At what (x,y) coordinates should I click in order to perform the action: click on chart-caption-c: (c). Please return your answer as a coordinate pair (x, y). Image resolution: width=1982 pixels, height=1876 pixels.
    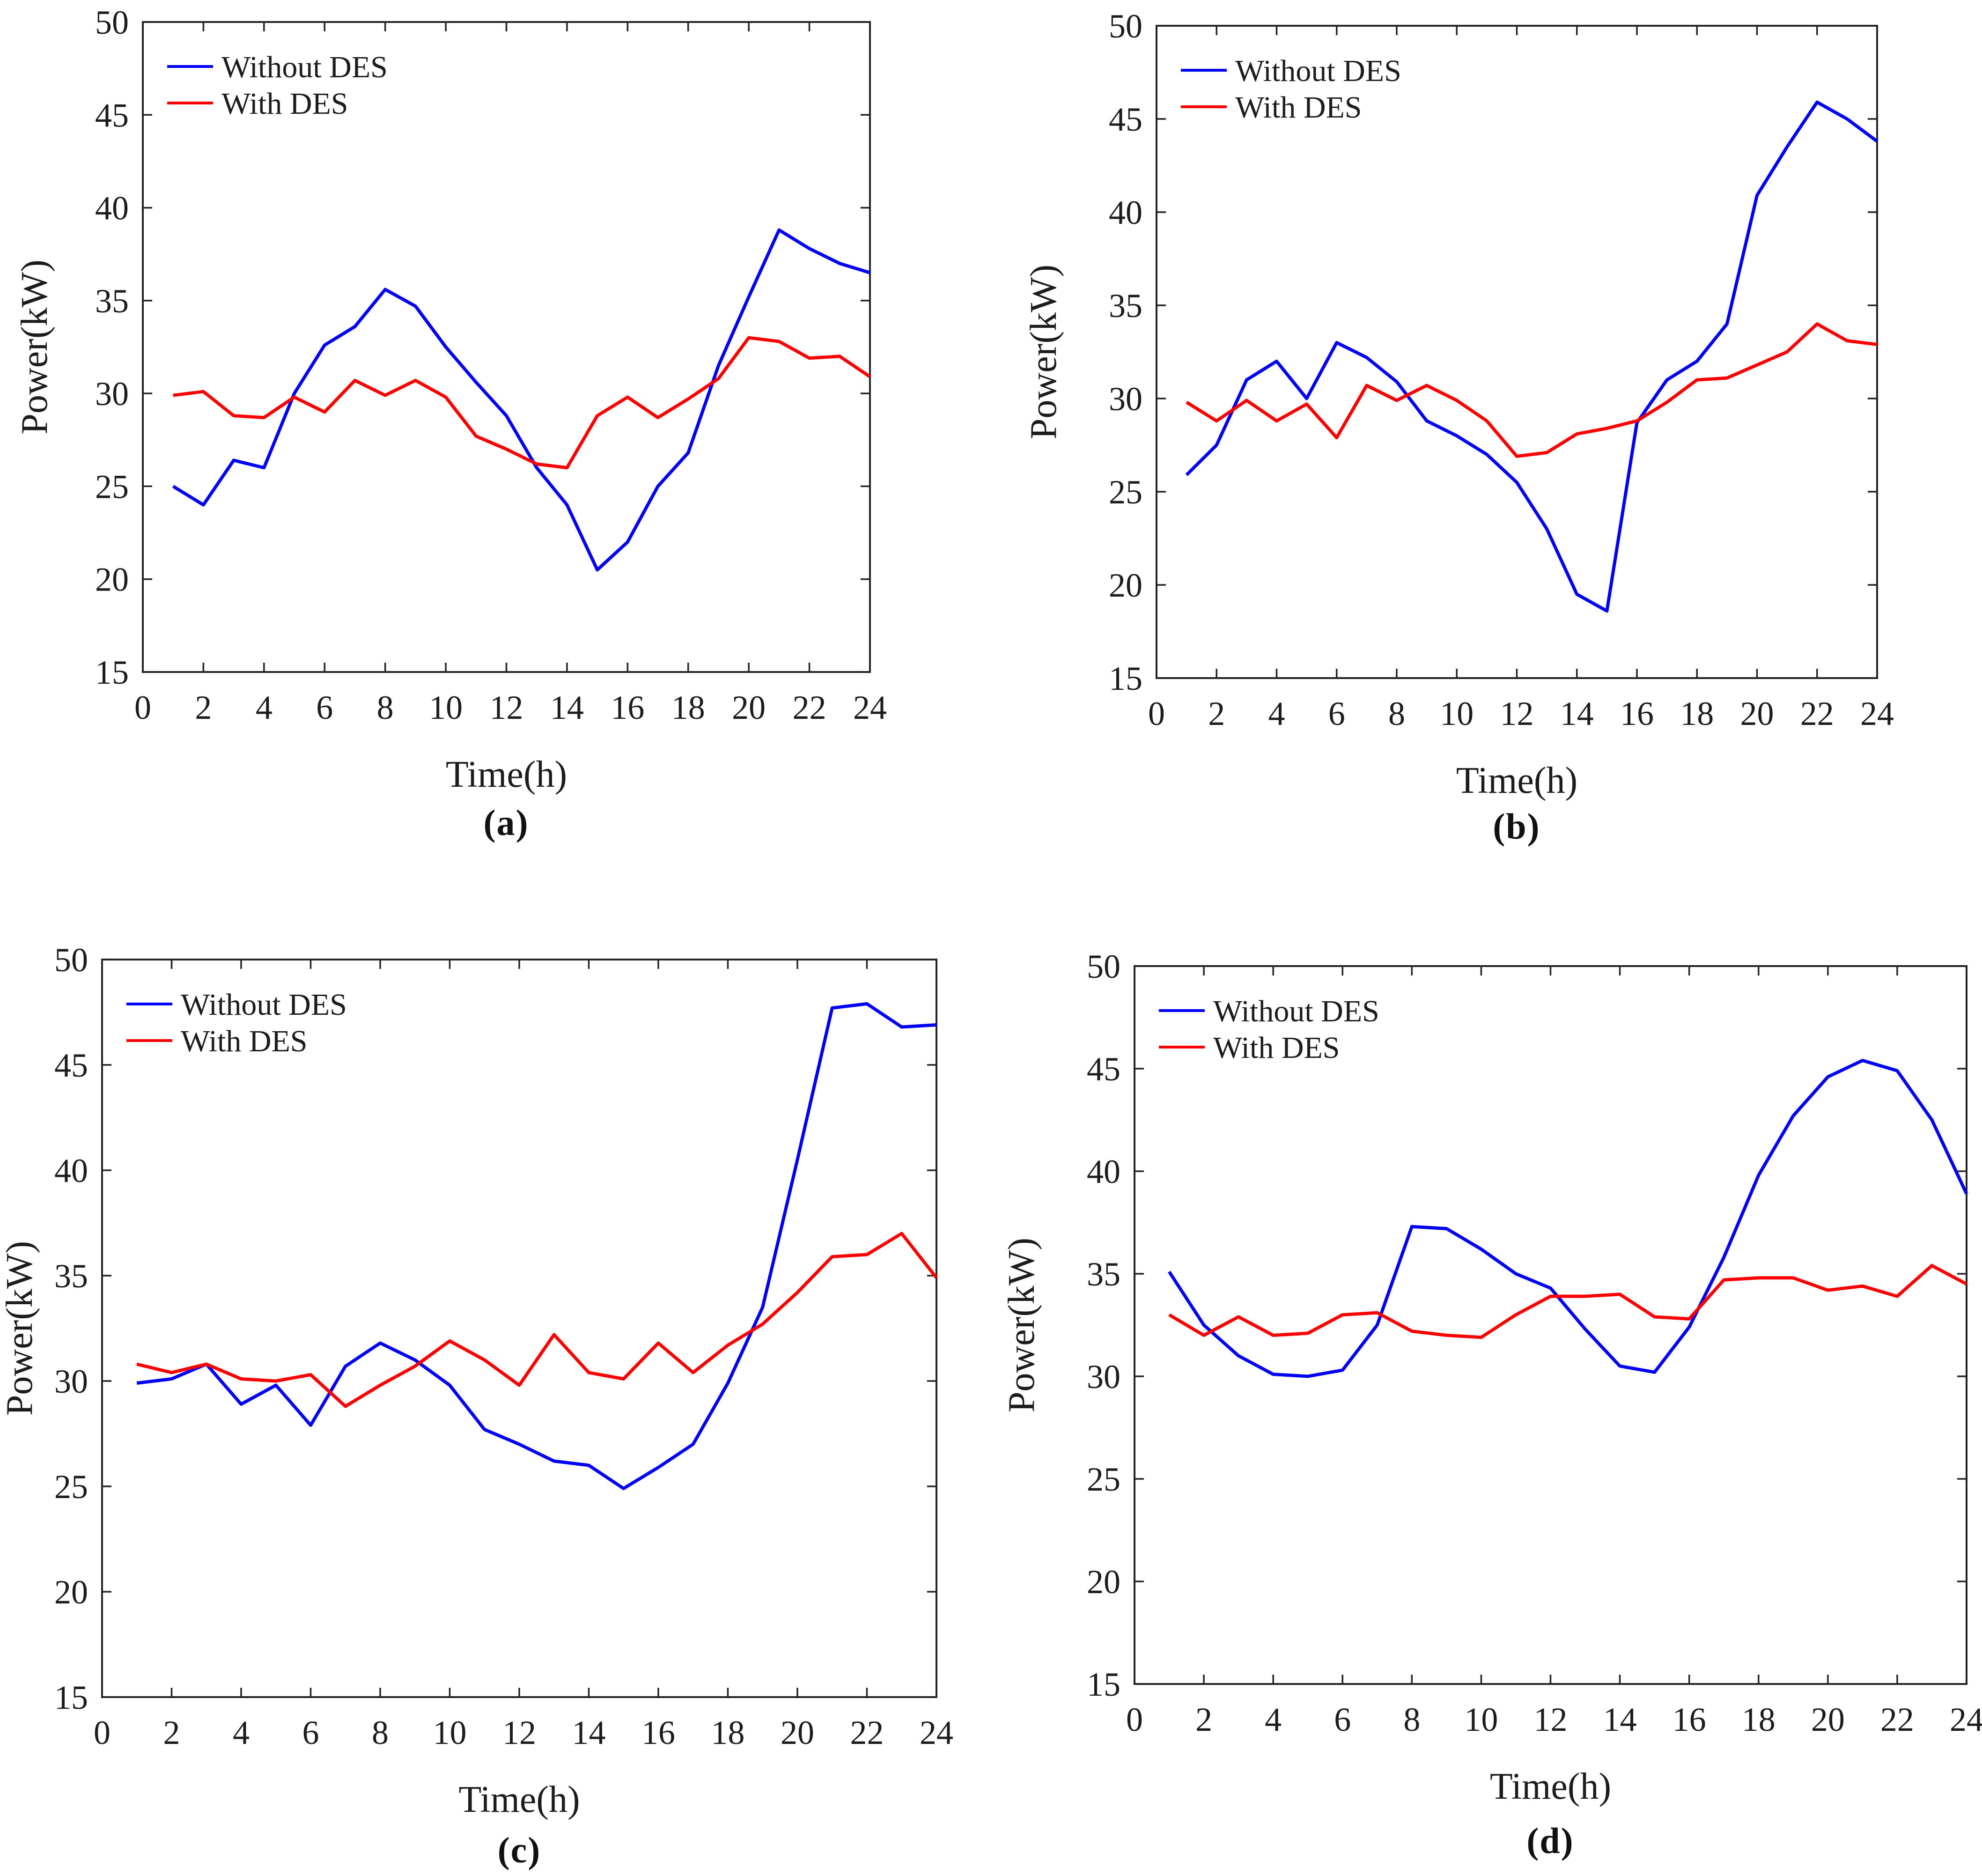
    Looking at the image, I should click on (519, 1850).